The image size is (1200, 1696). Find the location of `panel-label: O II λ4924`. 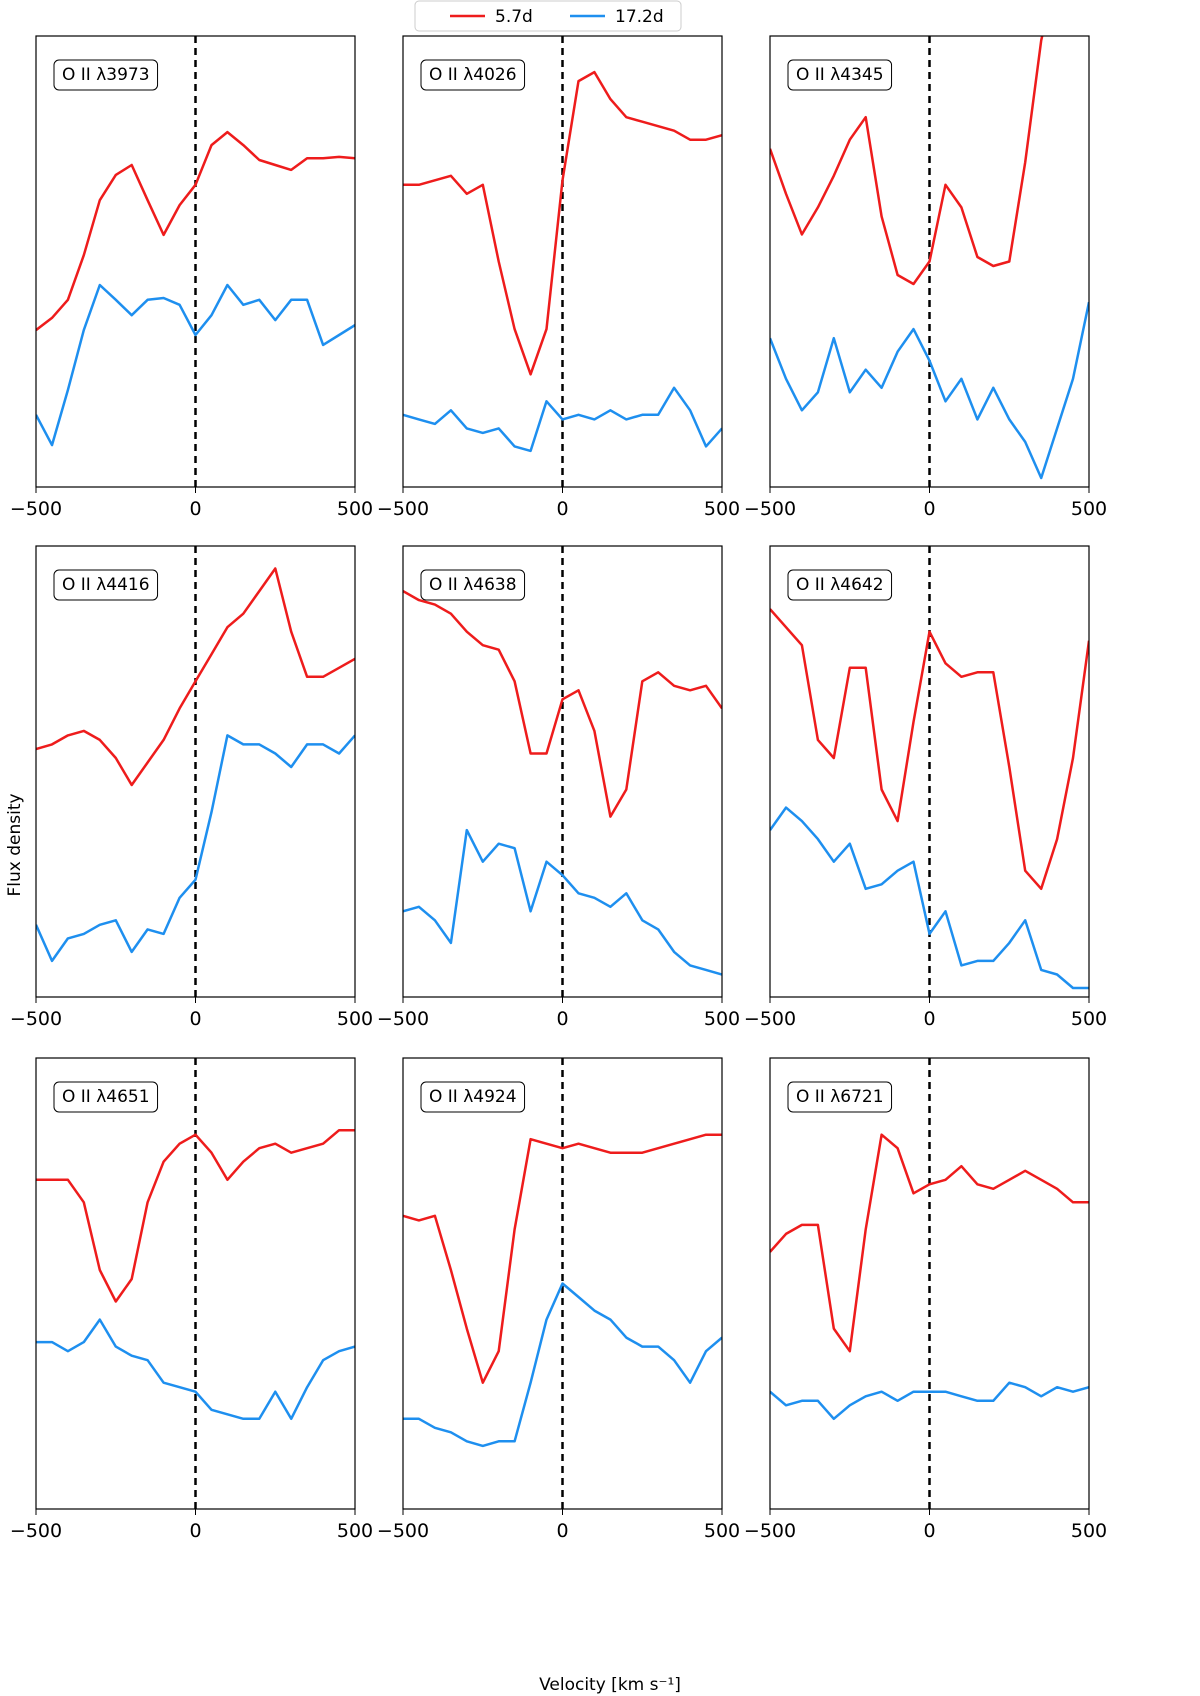

panel-label: O II λ4924 is located at coordinates (473, 1097).